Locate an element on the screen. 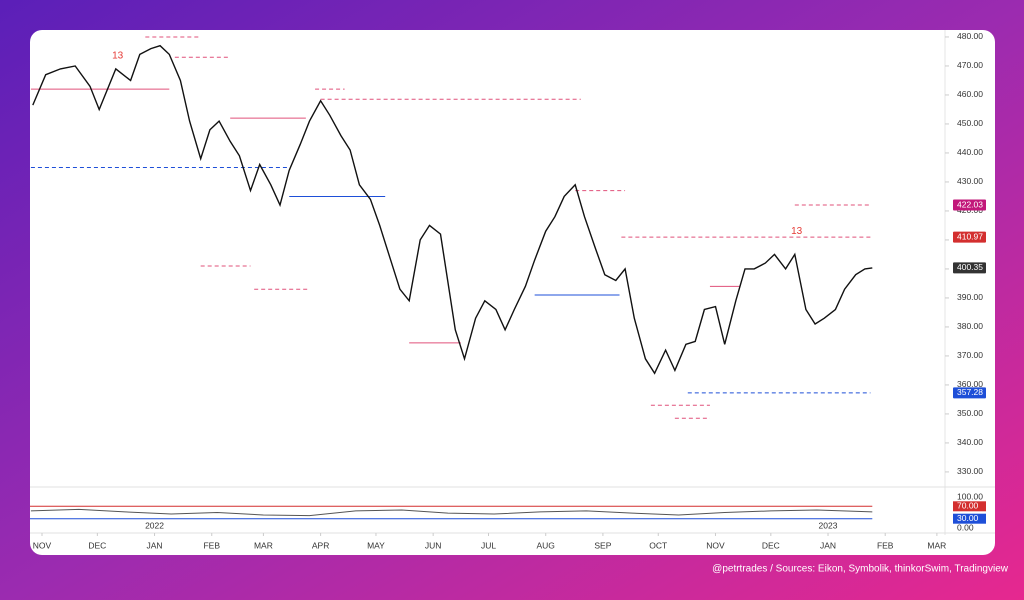 The height and width of the screenshot is (600, 1024). y-tick-label: 330.00 is located at coordinates (970, 471).